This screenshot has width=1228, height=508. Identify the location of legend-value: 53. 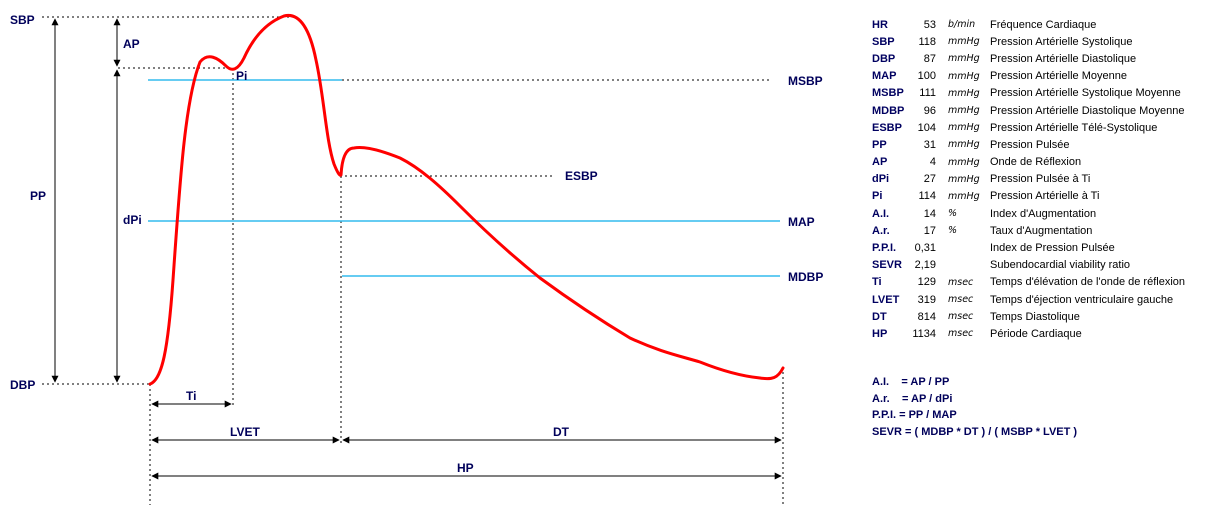
(929, 24).